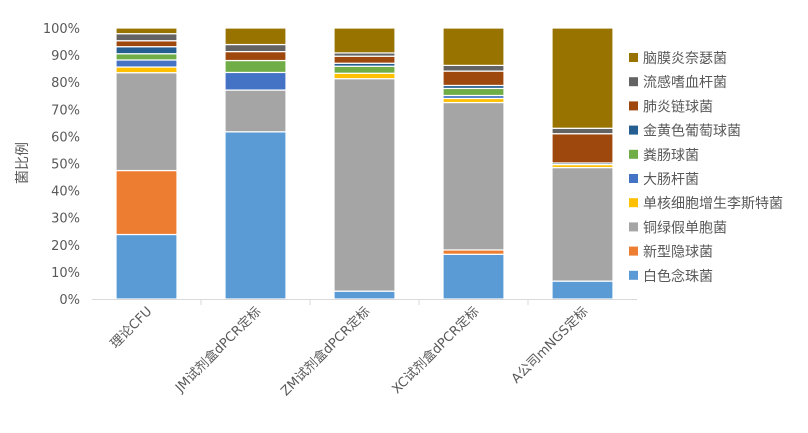 This screenshot has width=808, height=433. What do you see at coordinates (65, 137) in the screenshot?
I see `y-tick-label: 60%` at bounding box center [65, 137].